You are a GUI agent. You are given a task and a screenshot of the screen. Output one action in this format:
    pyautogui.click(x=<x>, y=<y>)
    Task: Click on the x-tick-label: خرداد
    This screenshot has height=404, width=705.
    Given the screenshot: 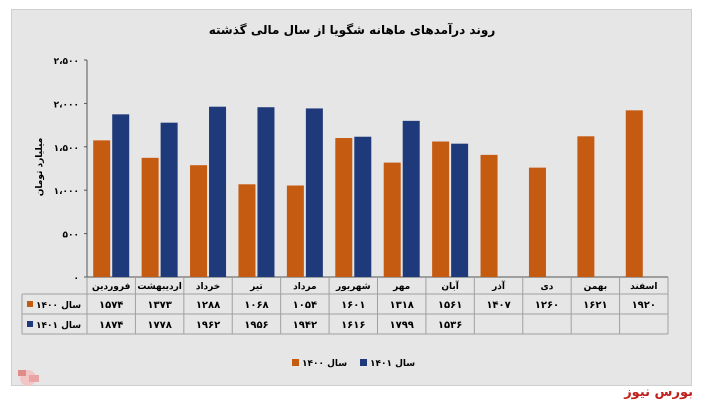 What is the action you would take?
    pyautogui.click(x=208, y=287)
    